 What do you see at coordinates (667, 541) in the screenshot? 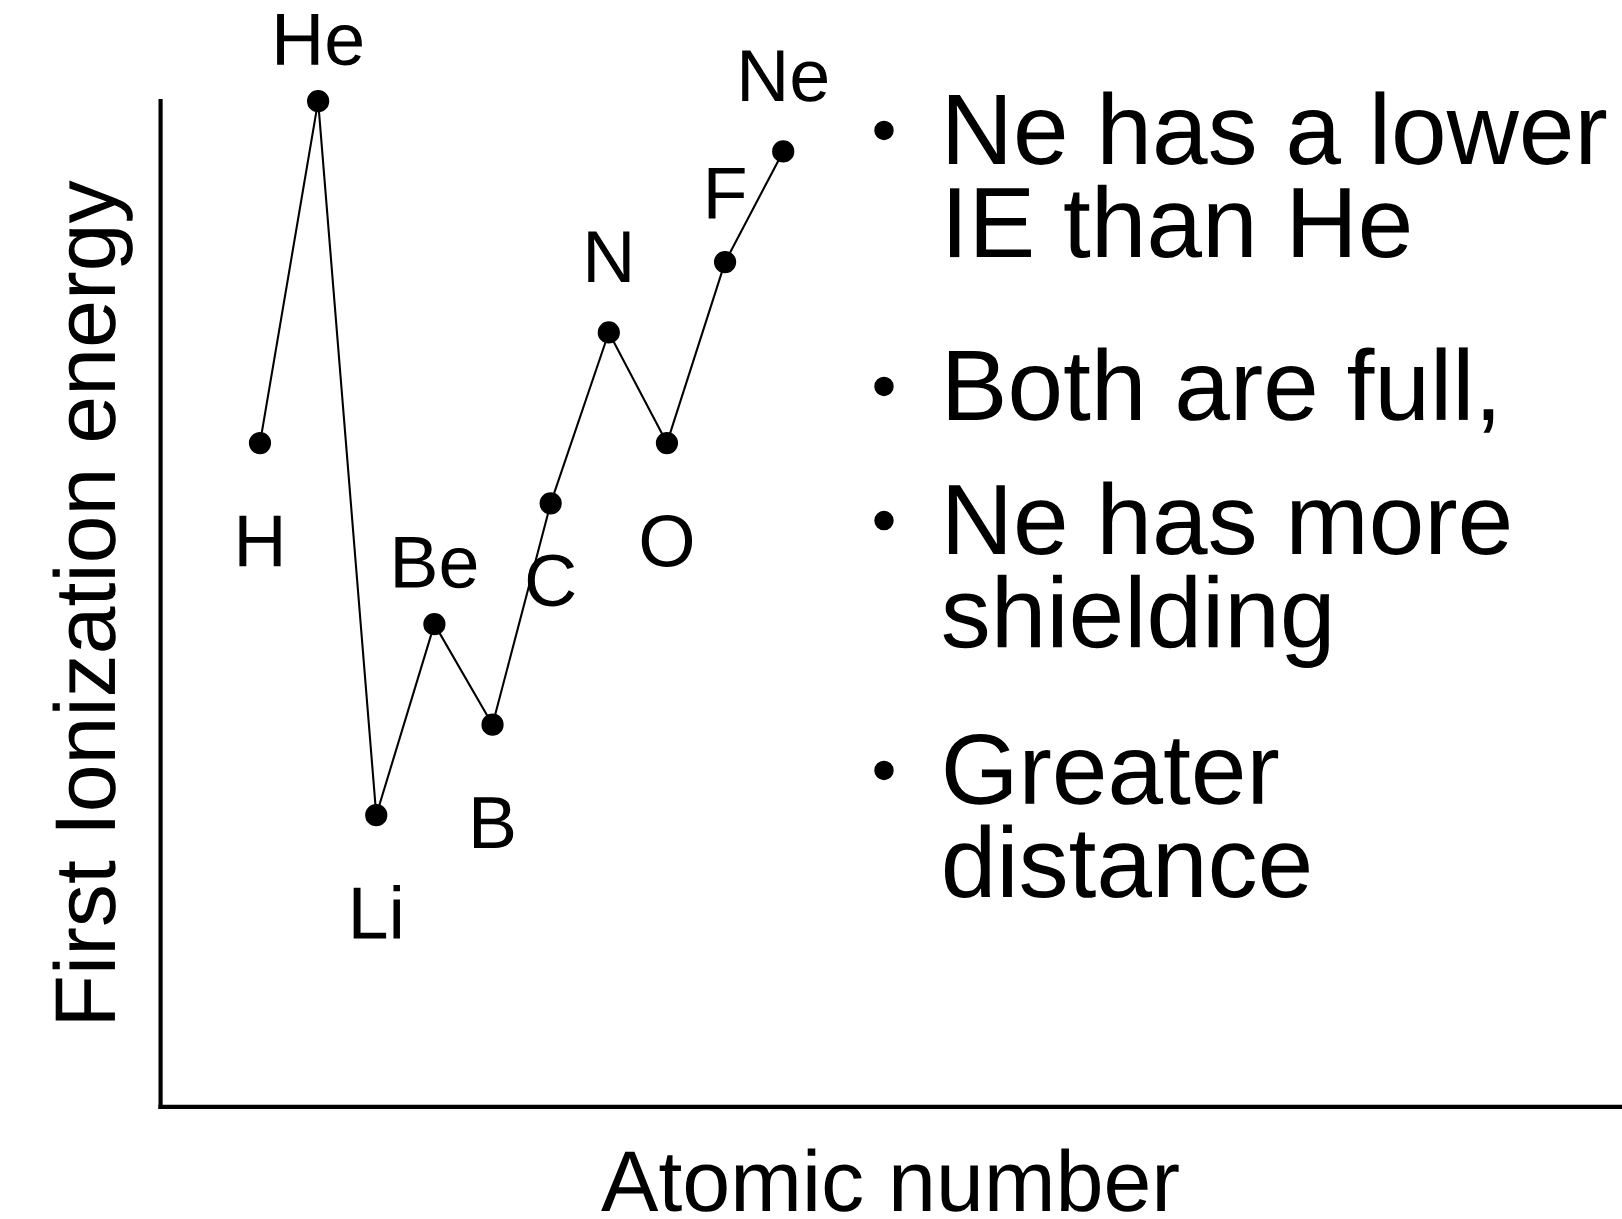
I see `x-tick-label: O` at bounding box center [667, 541].